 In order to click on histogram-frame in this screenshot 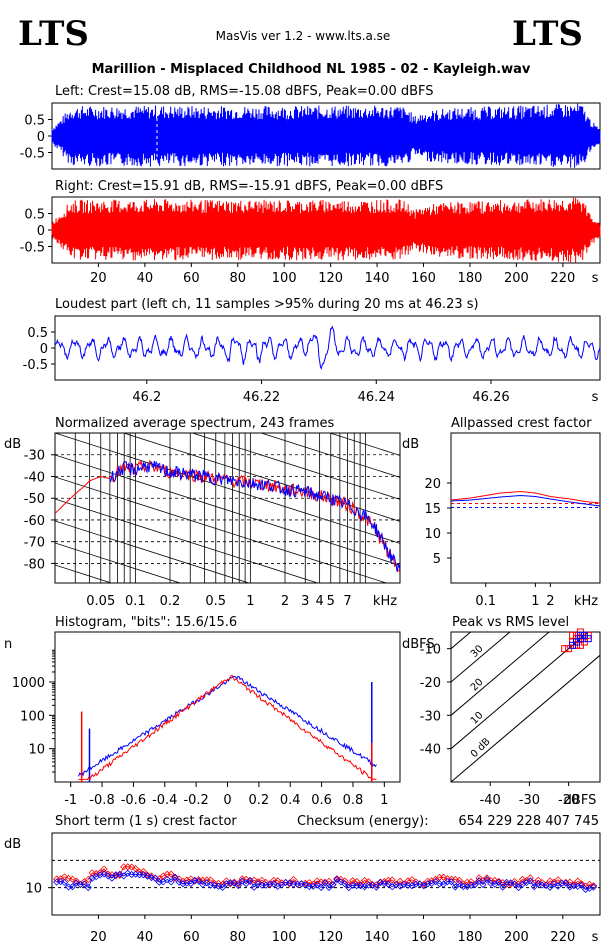, I will do `click(227, 707)`.